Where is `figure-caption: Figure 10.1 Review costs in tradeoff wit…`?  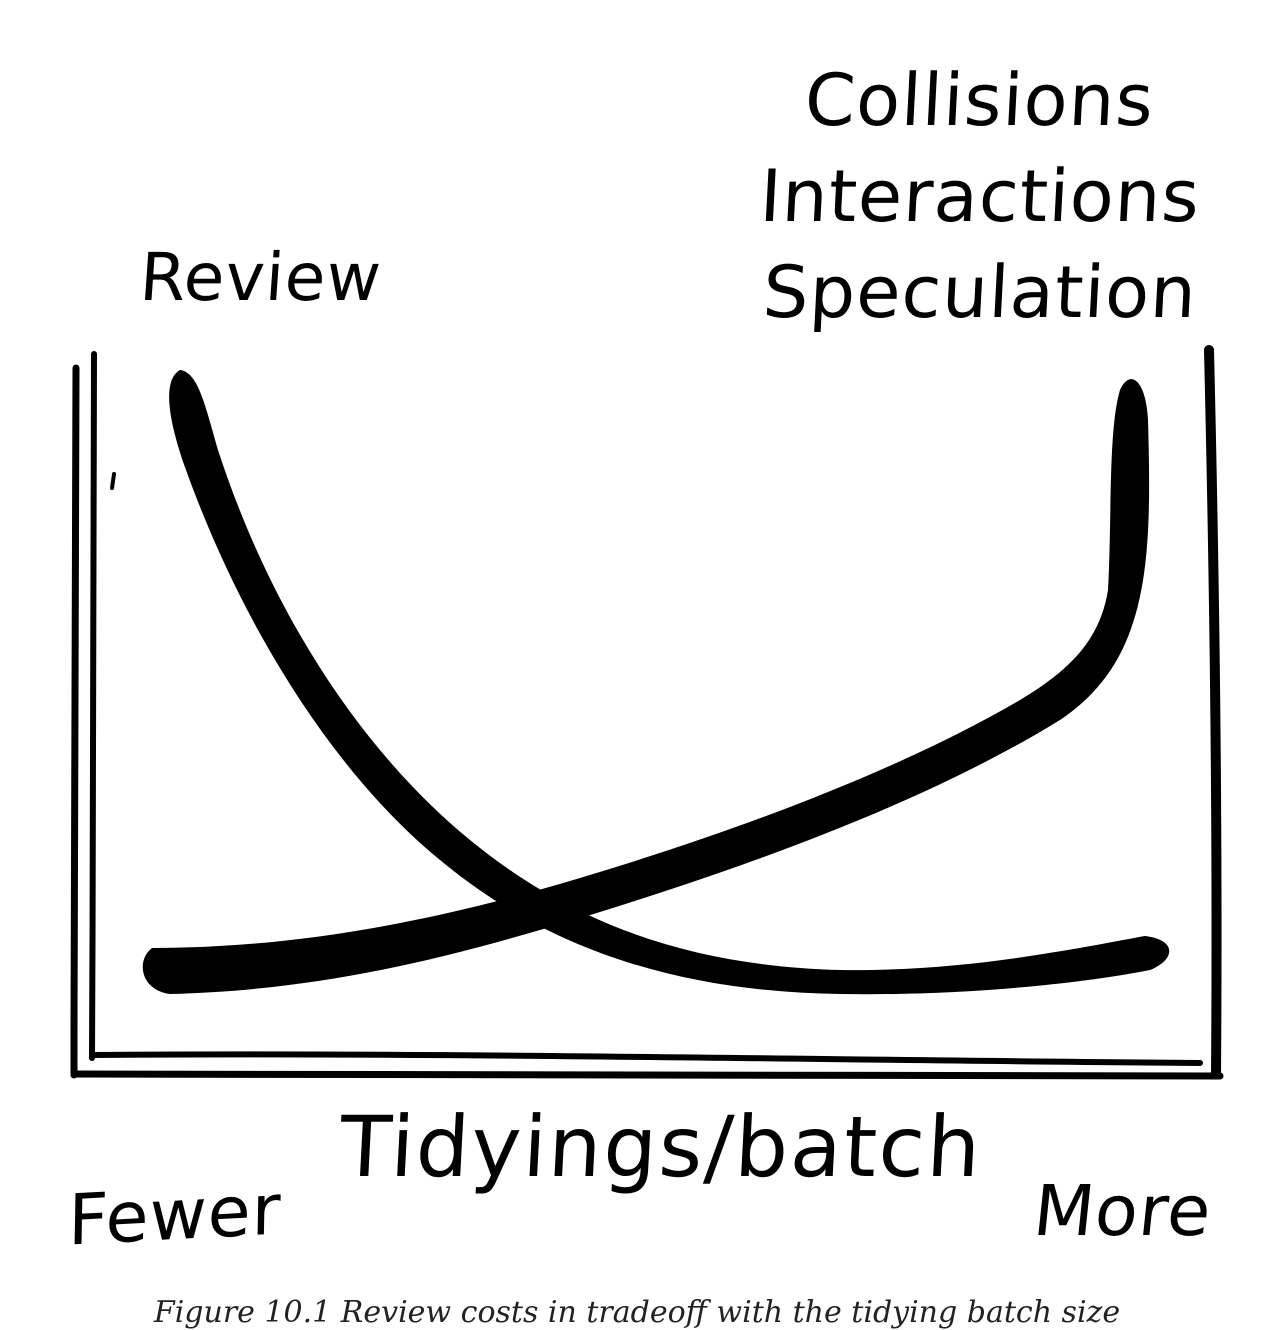
figure-caption: Figure 10.1 Review costs in tradeoff wit… is located at coordinates (637, 1312).